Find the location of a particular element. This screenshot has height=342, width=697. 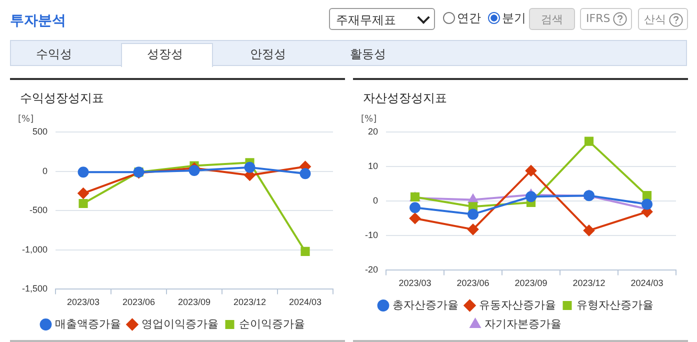

text: 산식 is located at coordinates (663, 19).